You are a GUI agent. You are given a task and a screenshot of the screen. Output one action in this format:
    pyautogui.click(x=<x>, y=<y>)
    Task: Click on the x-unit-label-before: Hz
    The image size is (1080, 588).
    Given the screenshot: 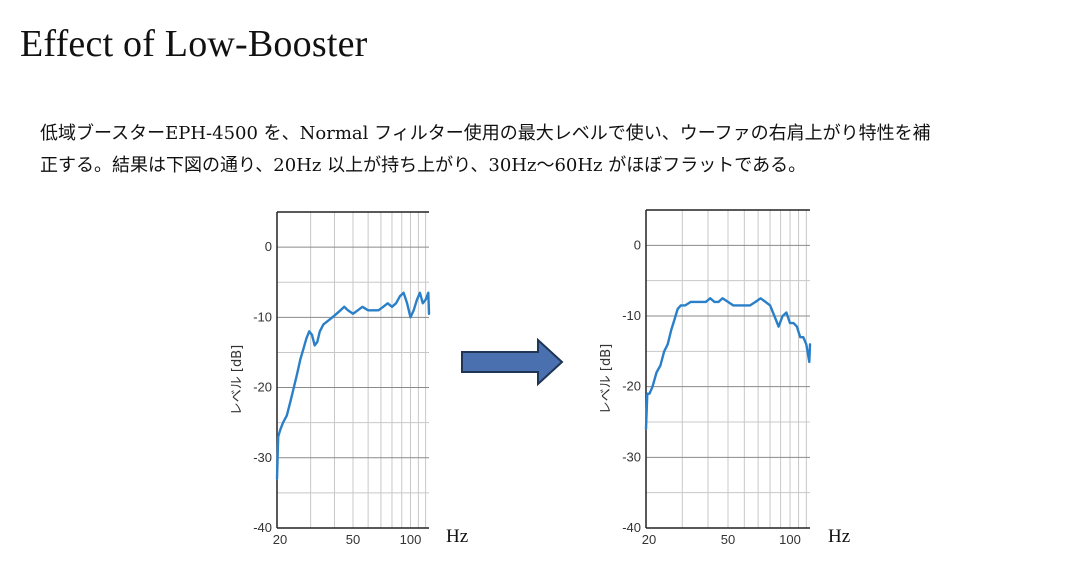 What is the action you would take?
    pyautogui.click(x=457, y=536)
    